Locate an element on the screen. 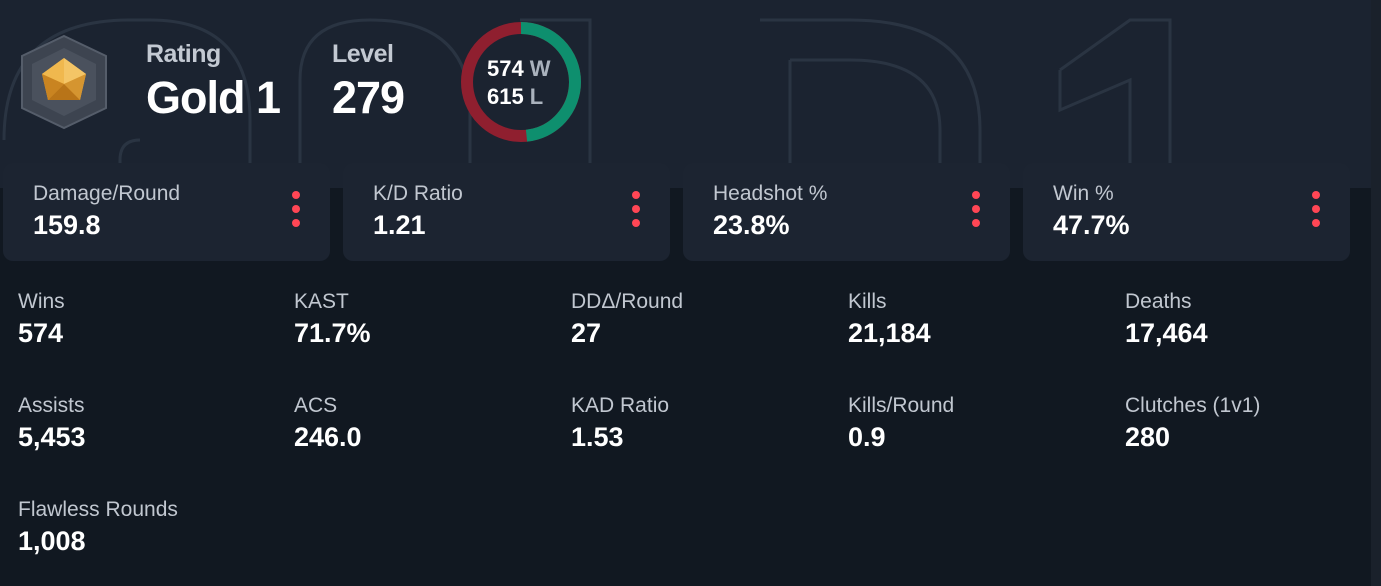 This screenshot has height=586, width=1381. stat-value: 1.53 is located at coordinates (597, 437).